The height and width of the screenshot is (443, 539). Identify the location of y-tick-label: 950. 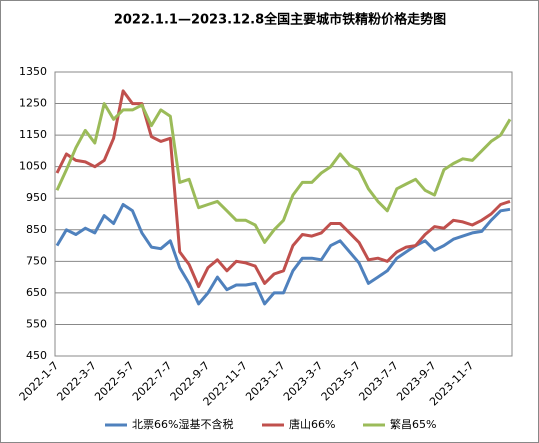
(36, 197).